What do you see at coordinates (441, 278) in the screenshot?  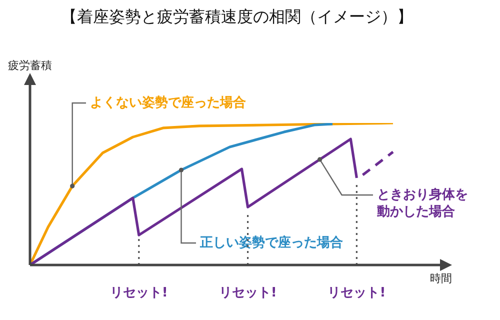 I see `x-axis-title: 時間` at bounding box center [441, 278].